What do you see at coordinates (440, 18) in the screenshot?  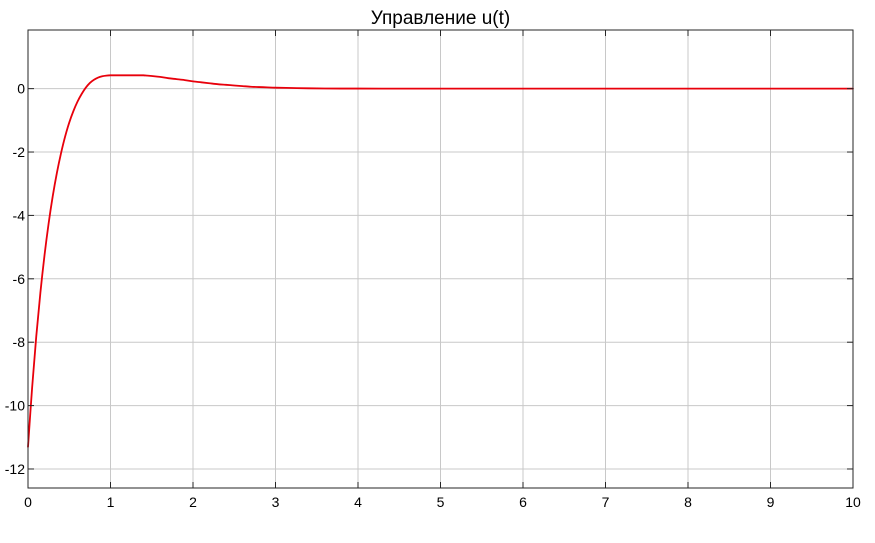 I see `chart-title: Управление u(t)` at bounding box center [440, 18].